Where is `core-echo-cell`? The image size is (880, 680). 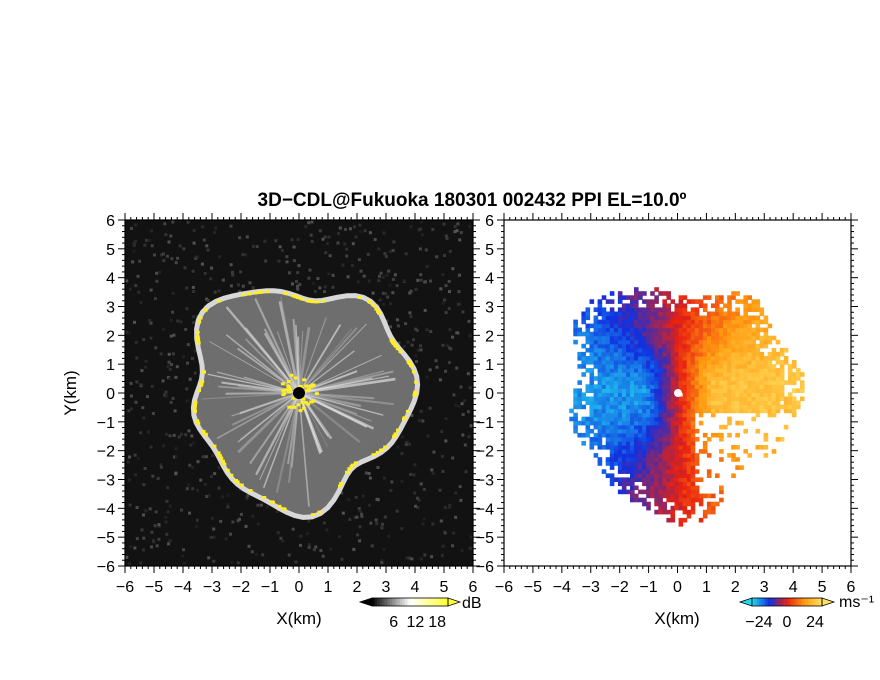
core-echo-cell is located at coordinates (316, 394).